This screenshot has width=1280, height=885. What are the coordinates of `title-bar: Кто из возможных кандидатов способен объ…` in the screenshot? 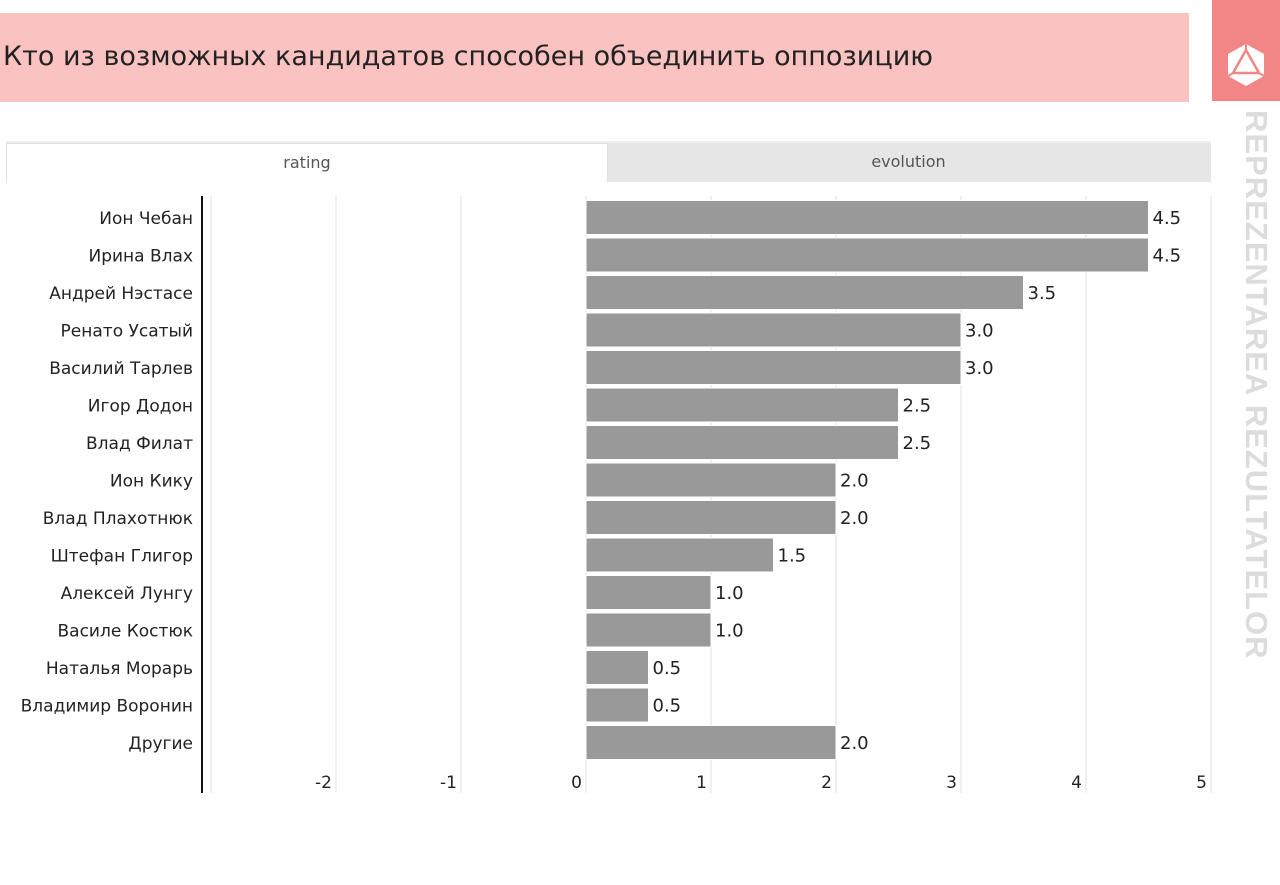 It's located at (594, 57).